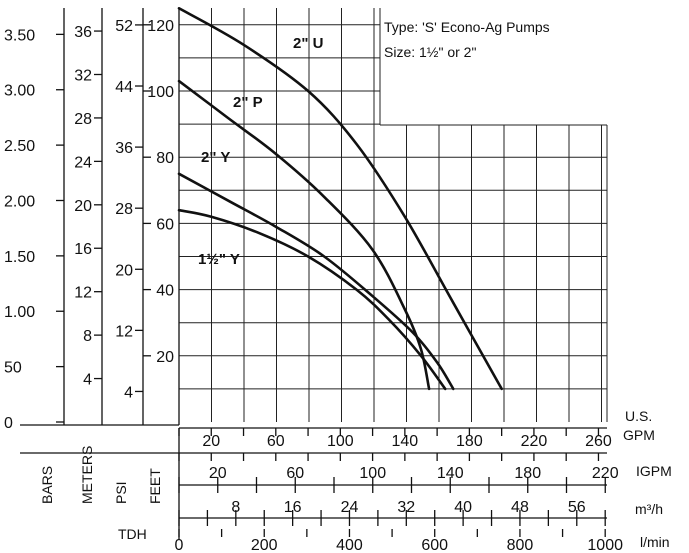 Image resolution: width=689 pixels, height=553 pixels. I want to click on feet-tick-label: 120, so click(160, 26).